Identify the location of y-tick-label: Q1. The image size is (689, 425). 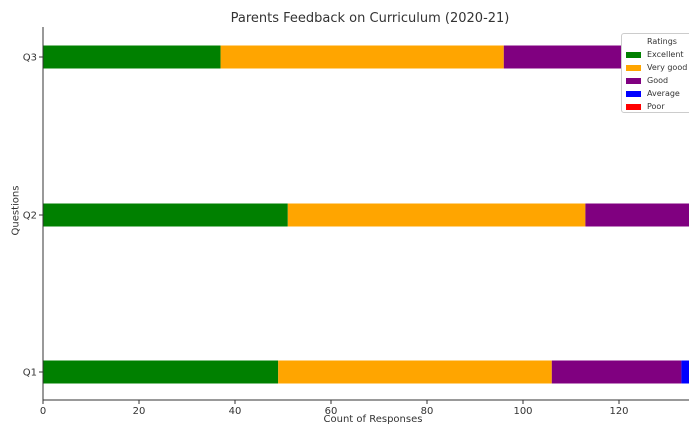
(30, 373).